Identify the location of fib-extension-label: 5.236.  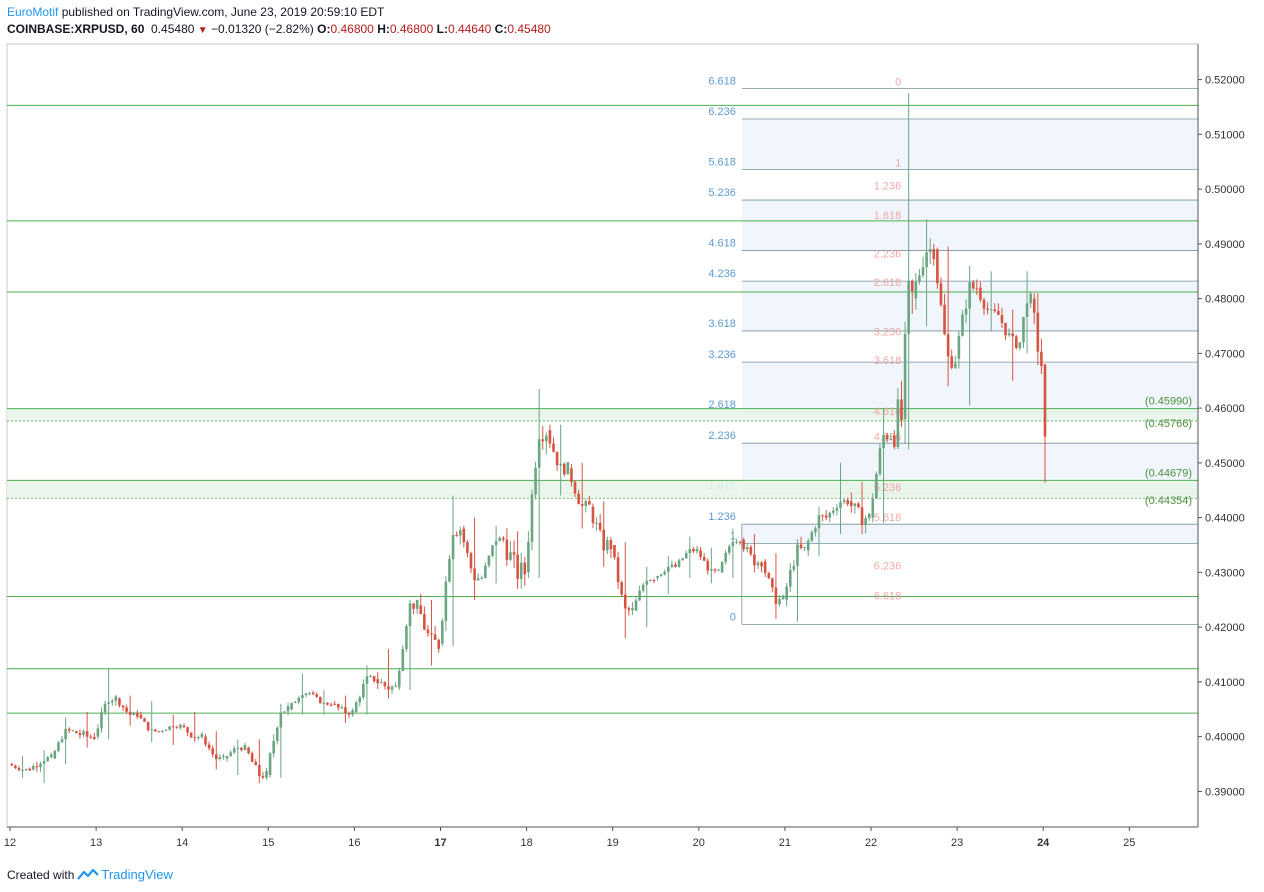
(722, 193).